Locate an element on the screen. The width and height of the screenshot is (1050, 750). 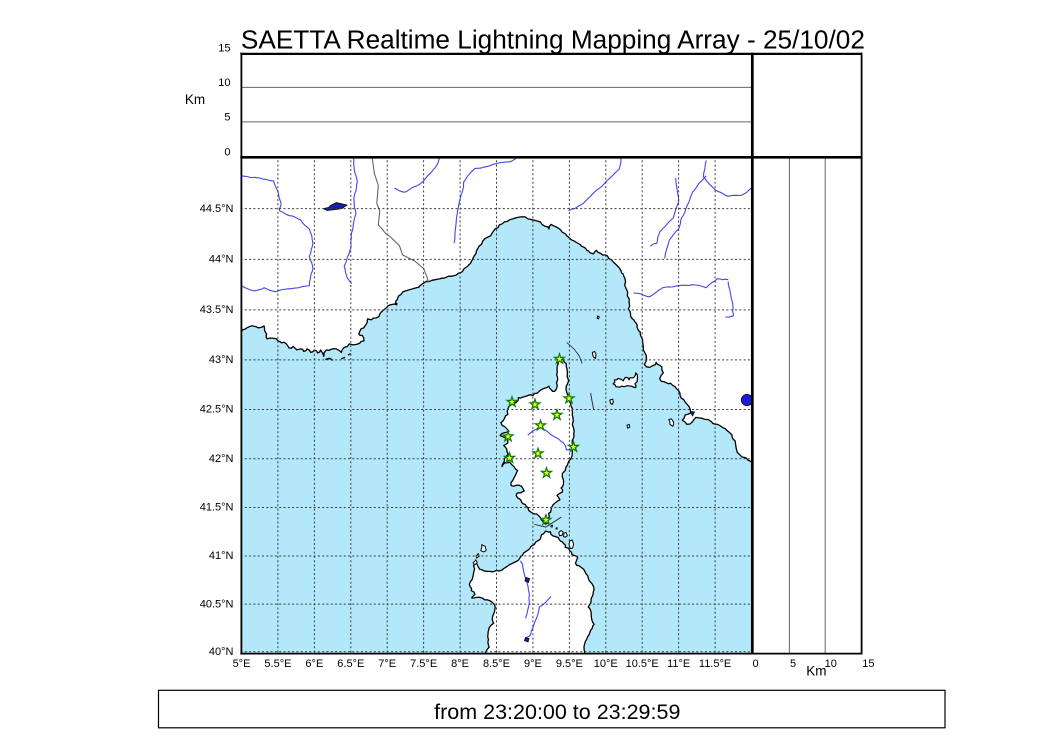
svg-text: 42°N is located at coordinates (221, 459).